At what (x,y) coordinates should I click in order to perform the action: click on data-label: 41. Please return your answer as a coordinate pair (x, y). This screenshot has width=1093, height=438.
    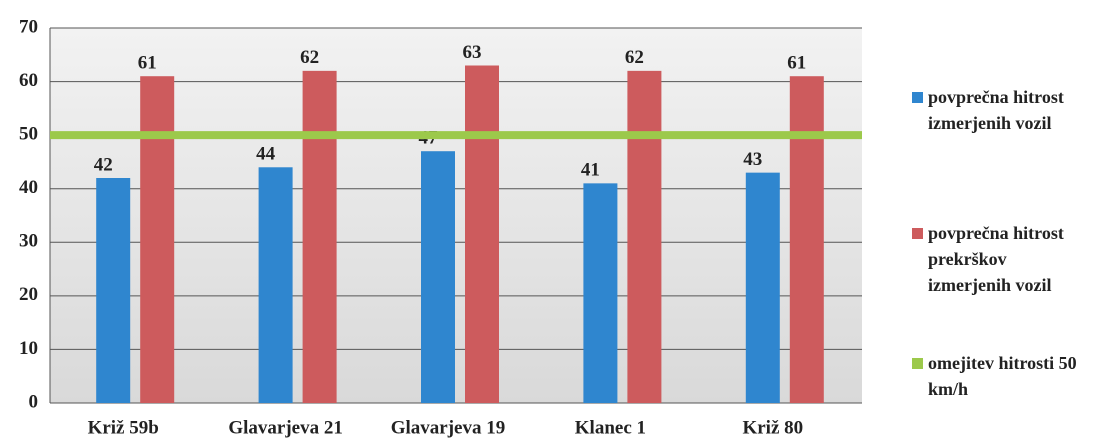
    Looking at the image, I should click on (590, 170).